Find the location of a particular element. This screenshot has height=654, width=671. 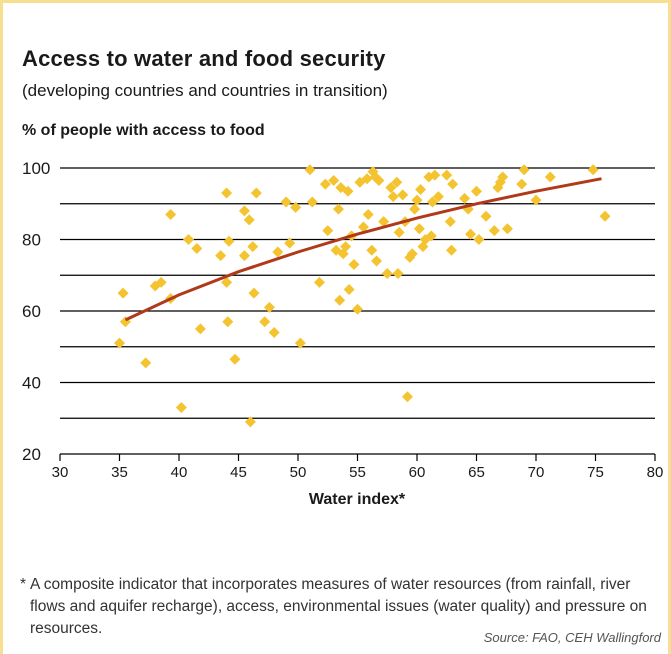

y-tick-100: 100 is located at coordinates (36, 168).